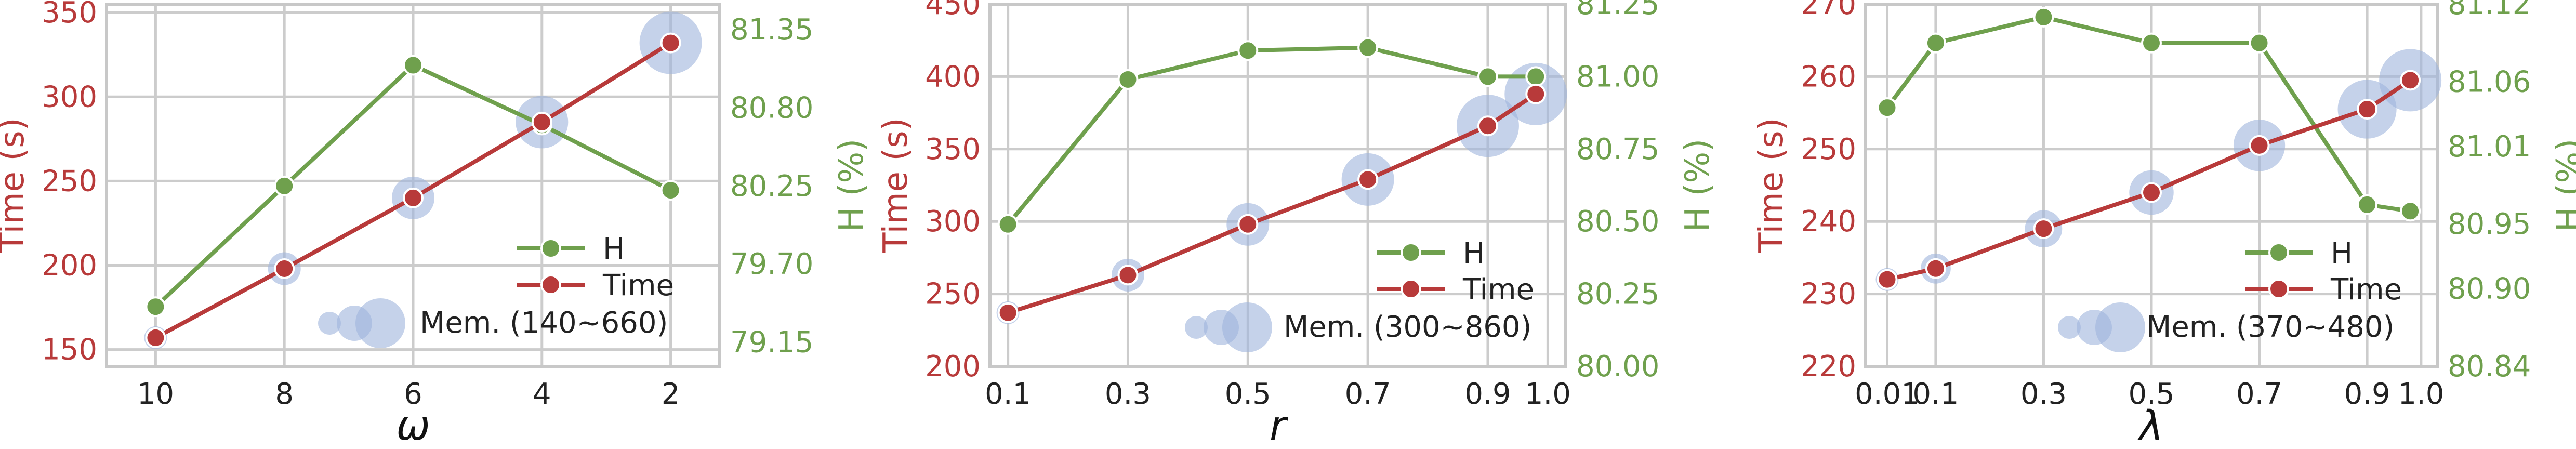 The width and height of the screenshot is (2576, 449). Describe the element at coordinates (413, 426) in the screenshot. I see `x-axis-title: ω` at that location.